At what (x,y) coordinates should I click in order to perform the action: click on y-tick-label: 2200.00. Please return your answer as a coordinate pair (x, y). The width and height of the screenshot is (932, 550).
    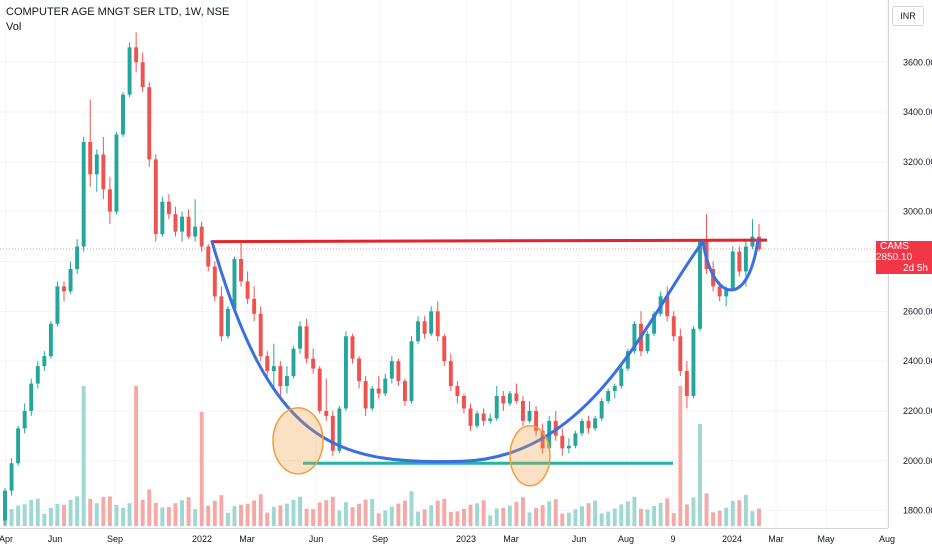
    Looking at the image, I should click on (917, 411).